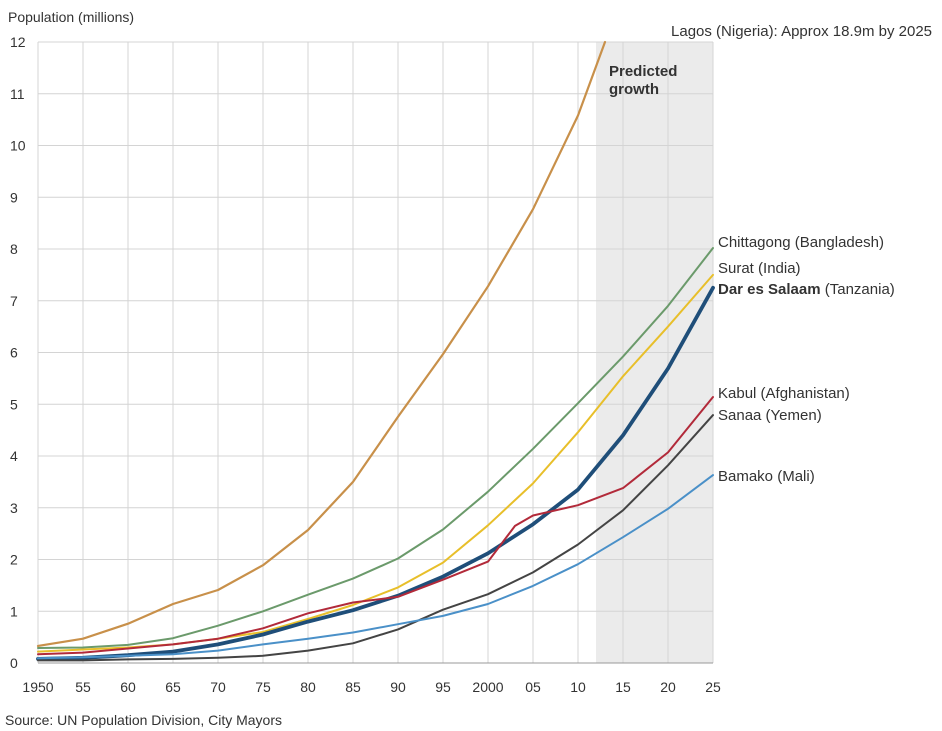 The height and width of the screenshot is (731, 942). What do you see at coordinates (643, 71) in the screenshot?
I see `prediction-band-label-line: Predicted` at bounding box center [643, 71].